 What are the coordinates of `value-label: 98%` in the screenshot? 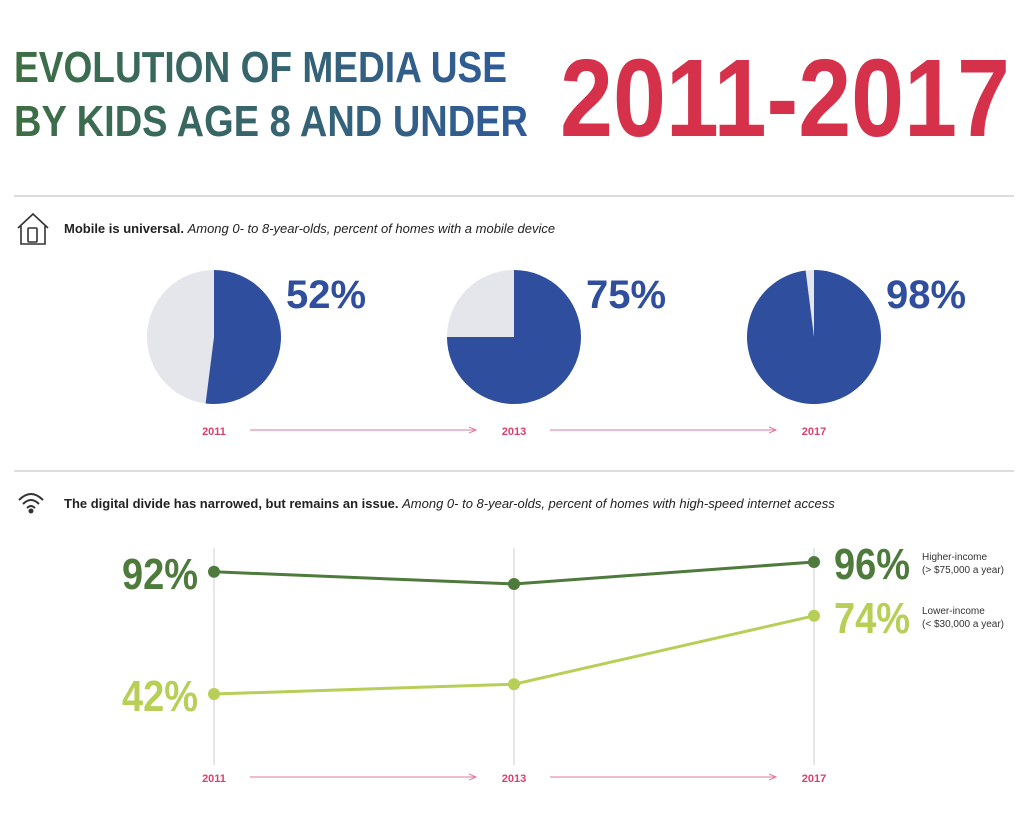 It's located at (926, 295).